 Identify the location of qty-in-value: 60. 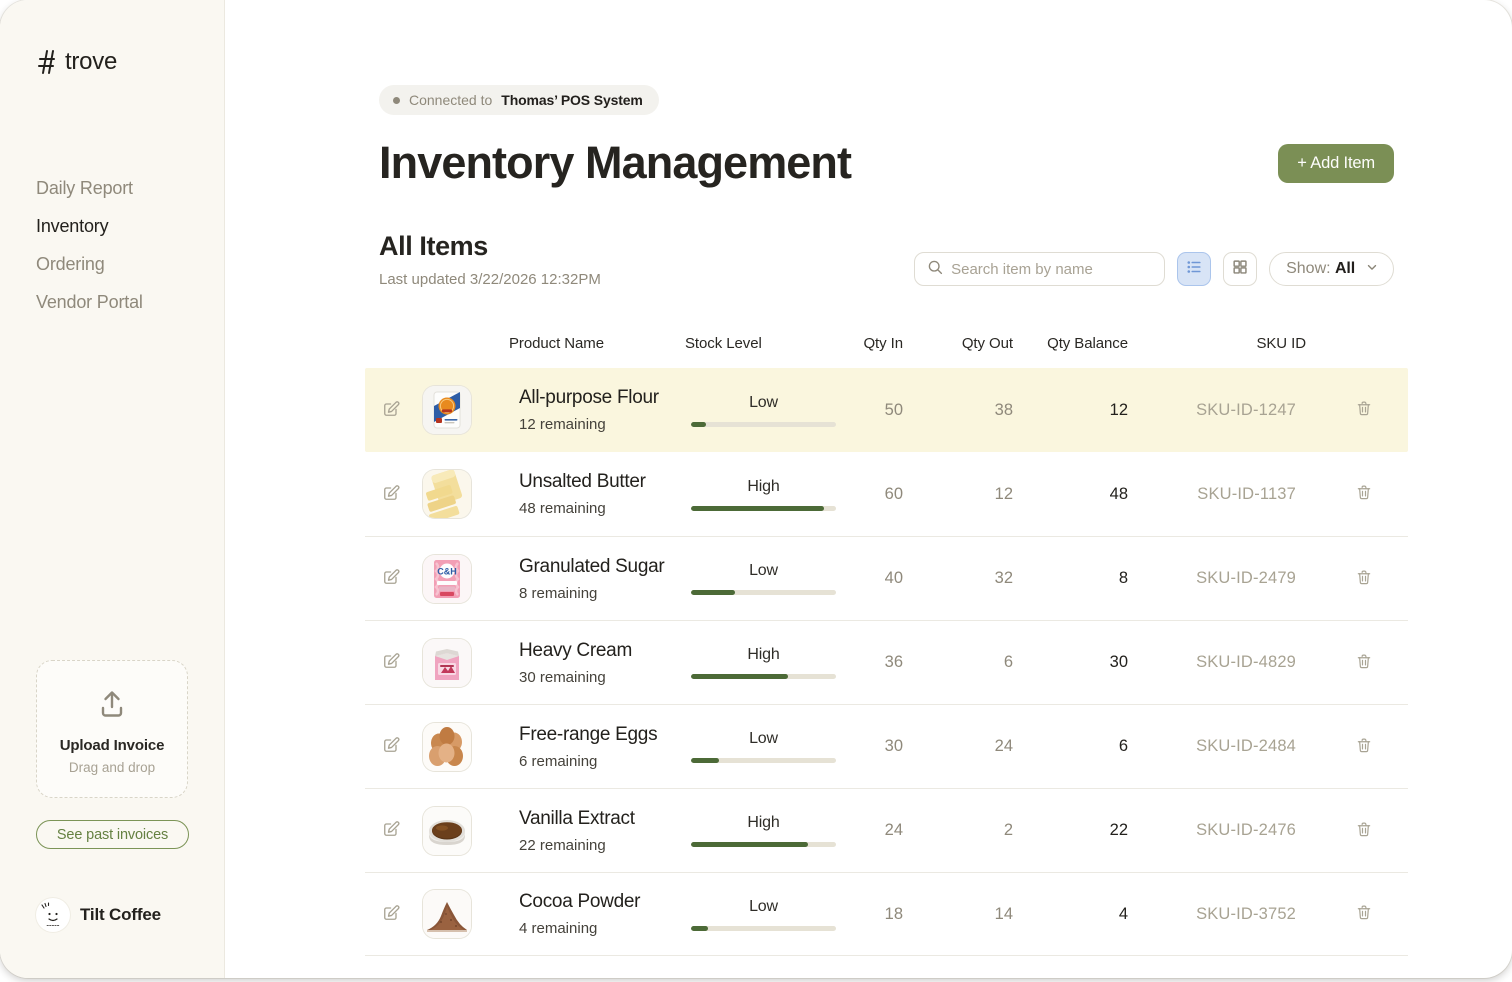
(893, 493).